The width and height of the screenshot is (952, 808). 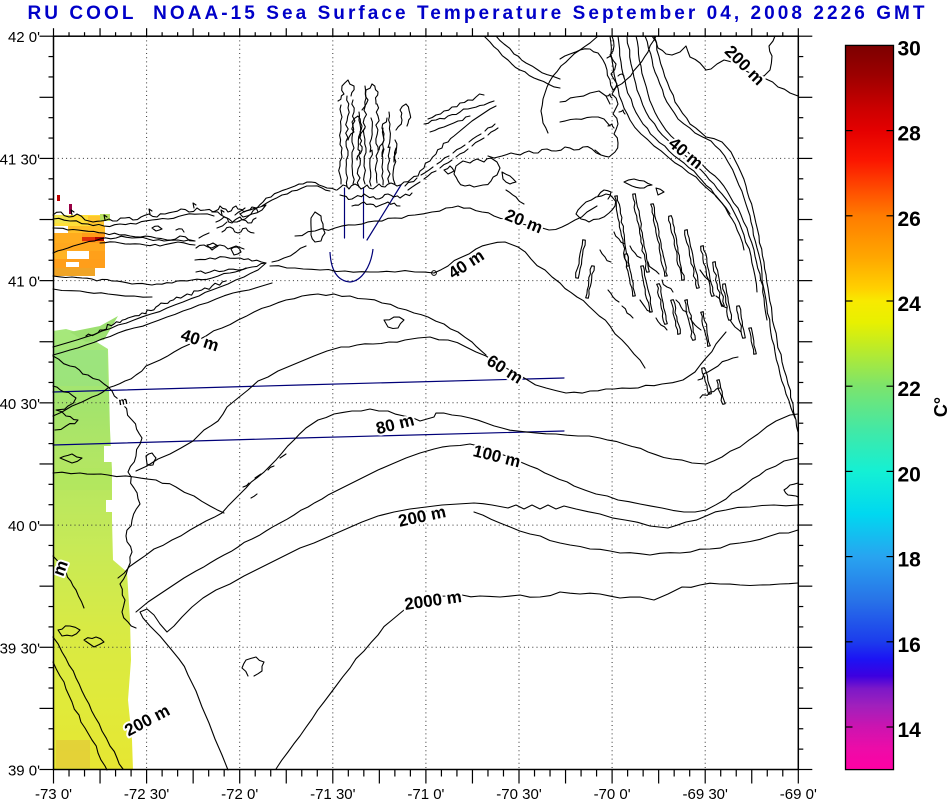 What do you see at coordinates (941, 407) in the screenshot?
I see `svg-text: C°` at bounding box center [941, 407].